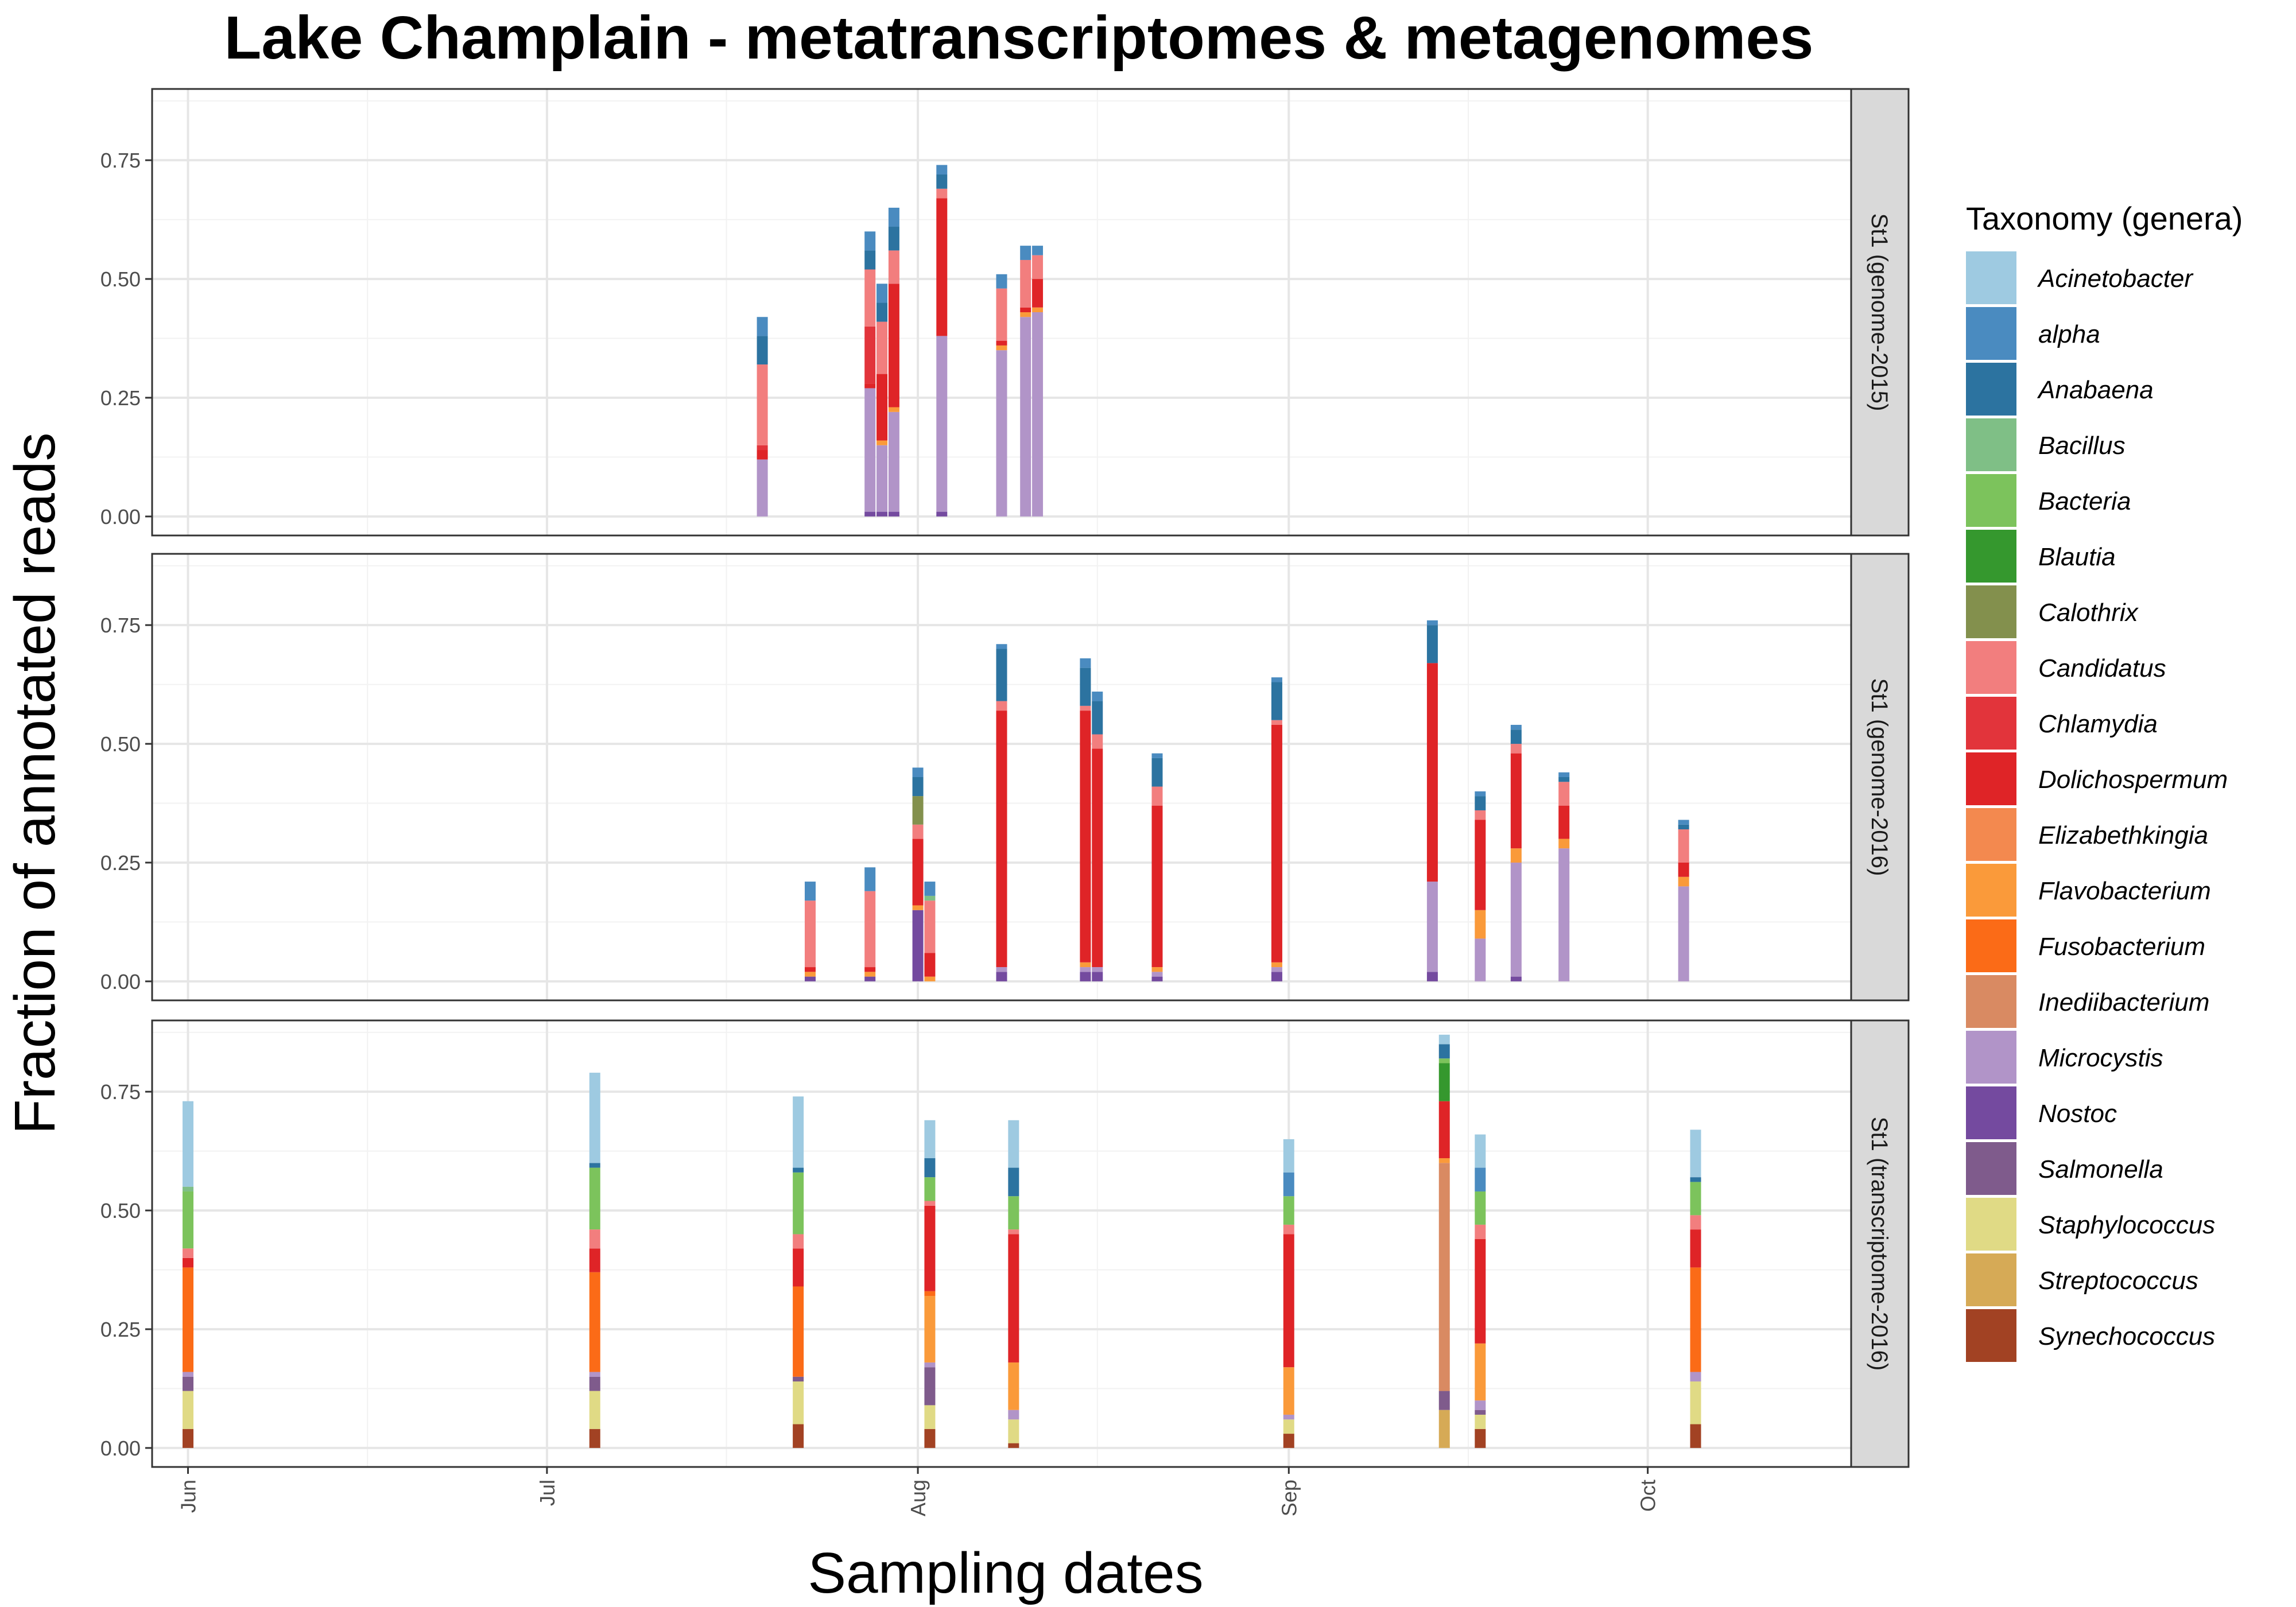  I want to click on legend-entry-nostoc: Nostoc, so click(2041, 1112).